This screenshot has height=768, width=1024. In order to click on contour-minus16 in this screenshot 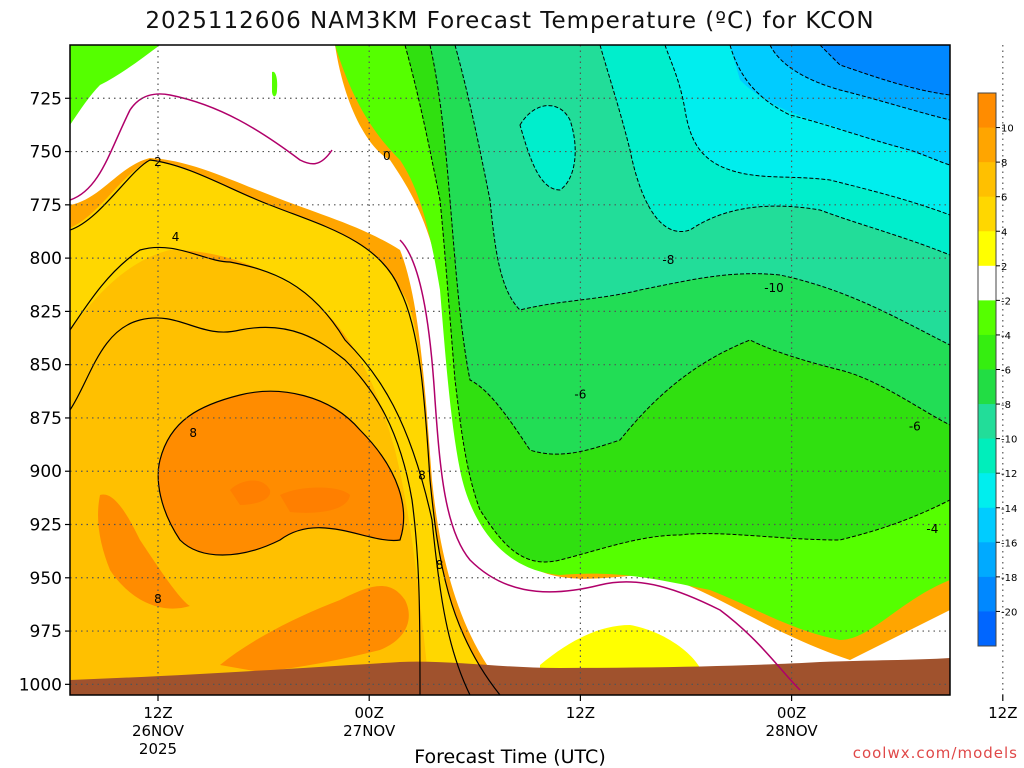, I will do `click(859, 83)`.